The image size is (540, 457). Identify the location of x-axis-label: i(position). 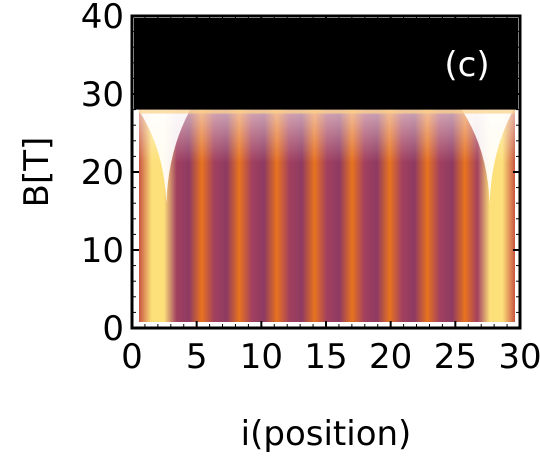
(326, 434).